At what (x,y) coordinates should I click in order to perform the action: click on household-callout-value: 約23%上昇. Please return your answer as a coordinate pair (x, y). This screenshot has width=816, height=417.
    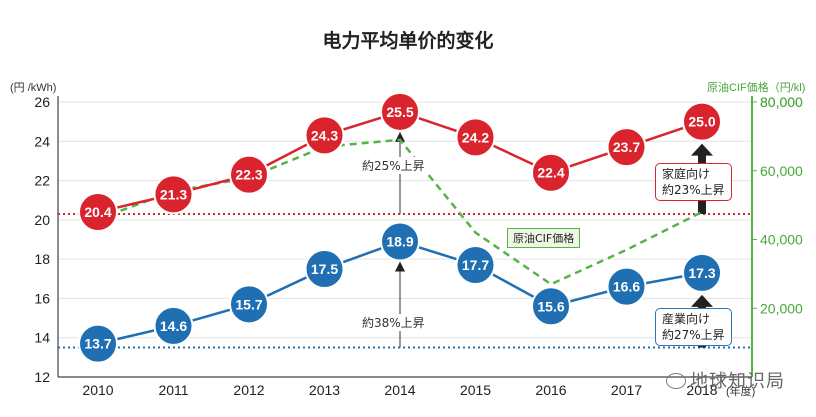
    Looking at the image, I should click on (693, 190).